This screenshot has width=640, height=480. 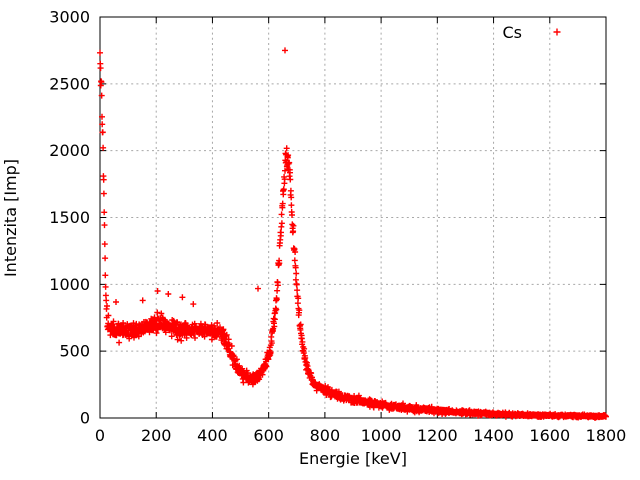 What do you see at coordinates (156, 435) in the screenshot?
I see `x-tick-label: 200` at bounding box center [156, 435].